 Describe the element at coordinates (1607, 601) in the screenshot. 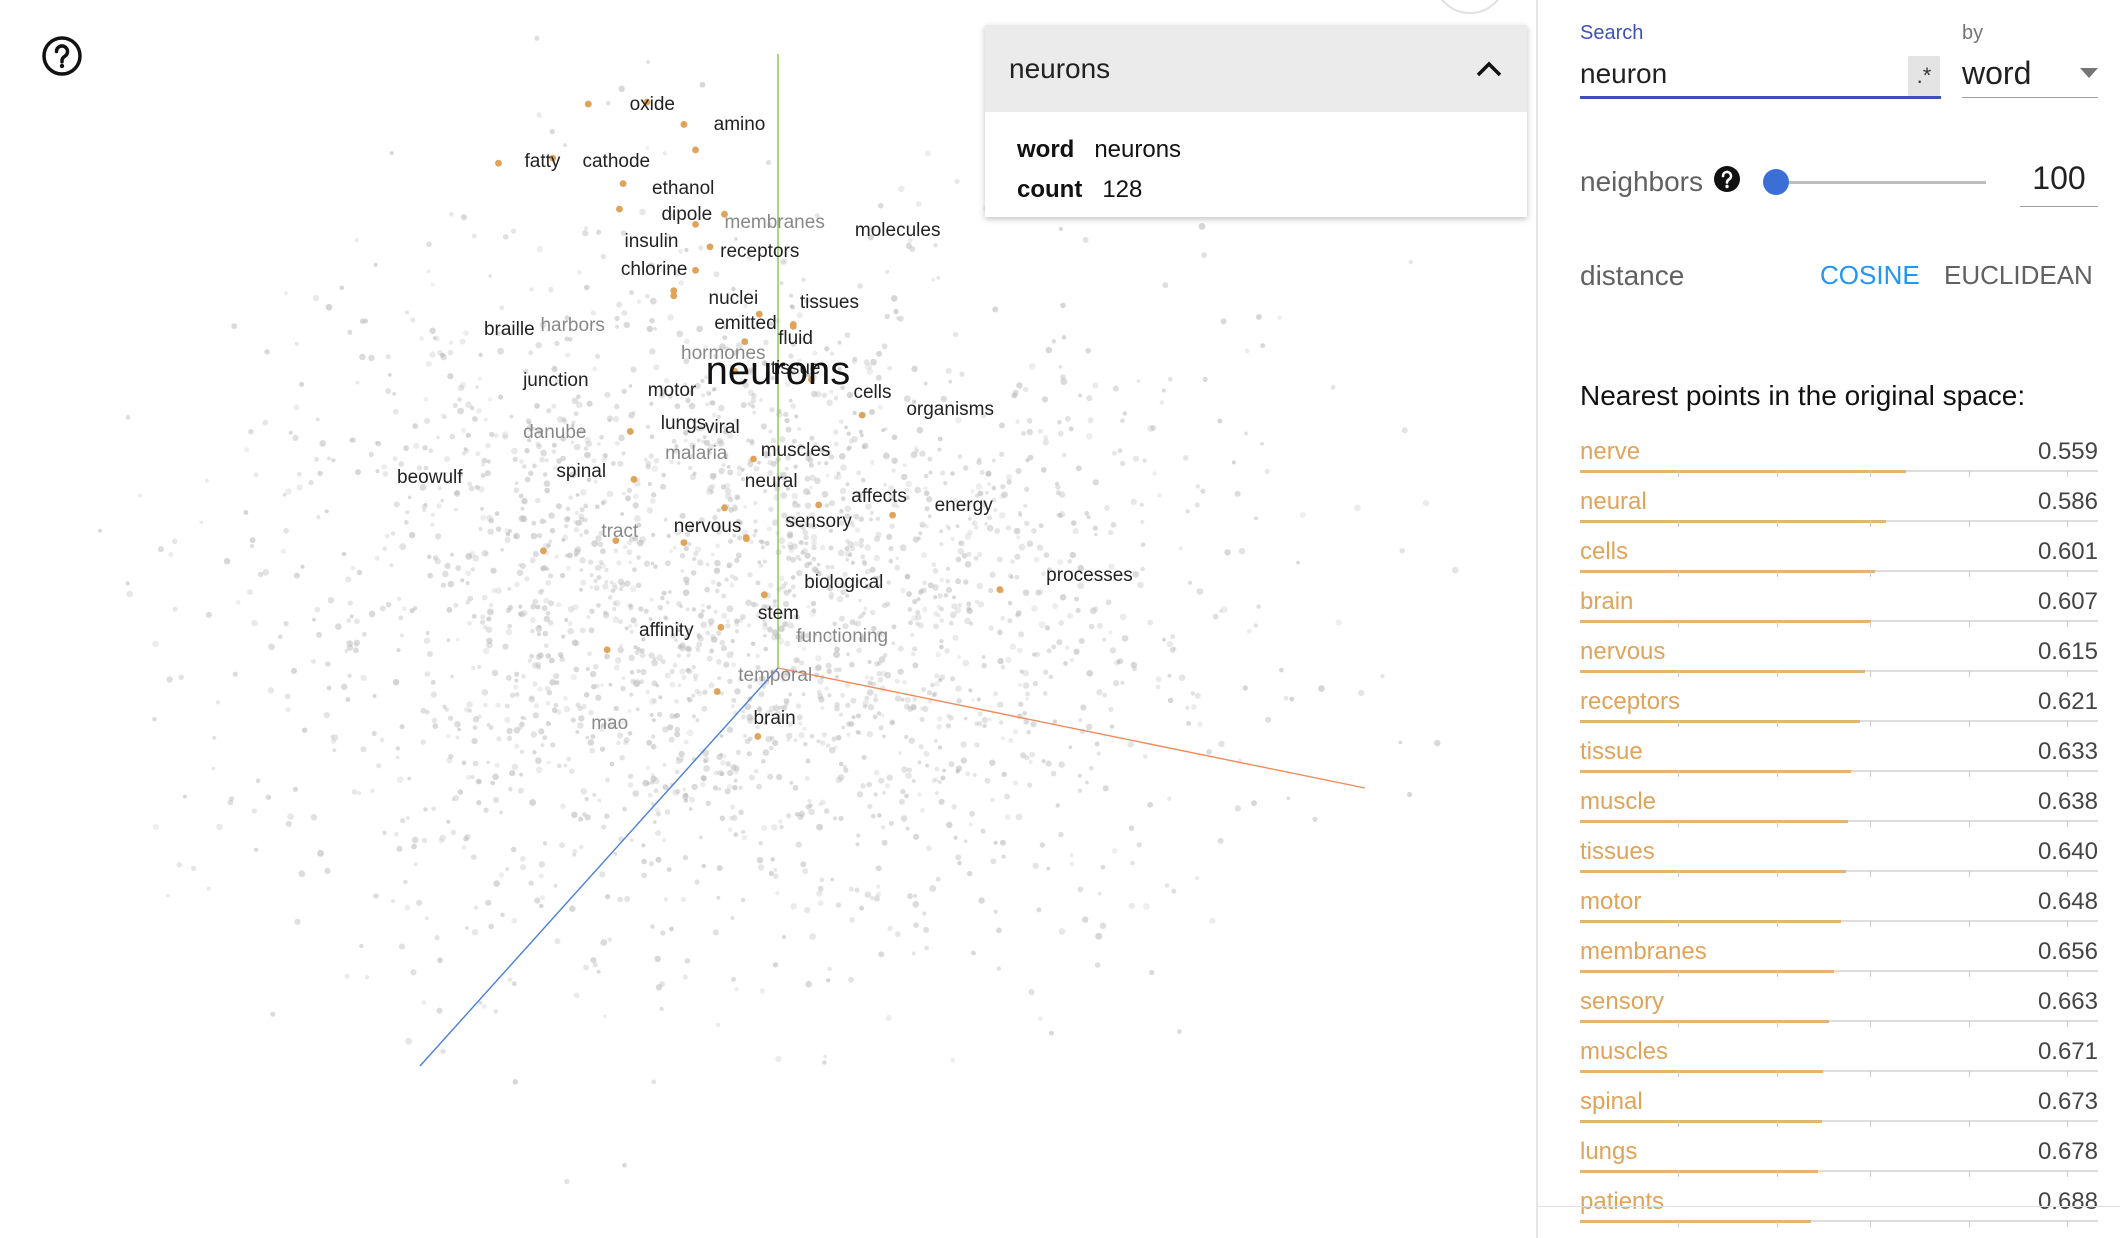

I see `nearest-point-word: brain` at that location.